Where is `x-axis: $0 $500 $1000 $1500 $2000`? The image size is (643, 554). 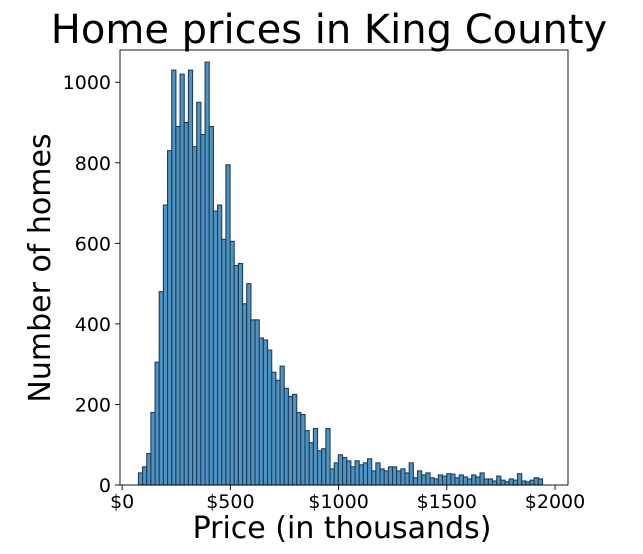
x-axis: $0 $500 $1000 $1500 $2000 is located at coordinates (347, 499).